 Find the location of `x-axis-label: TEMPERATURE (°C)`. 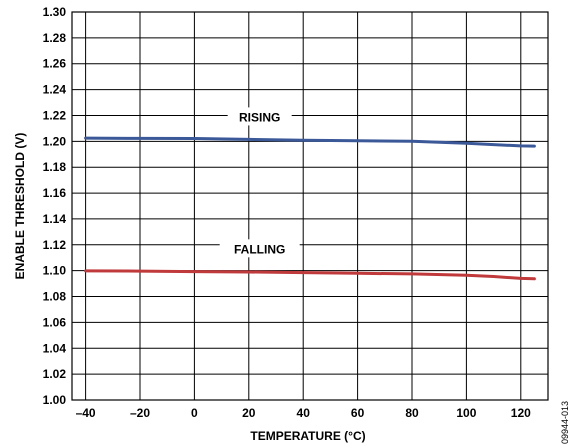

x-axis-label: TEMPERATURE (°C) is located at coordinates (307, 436).